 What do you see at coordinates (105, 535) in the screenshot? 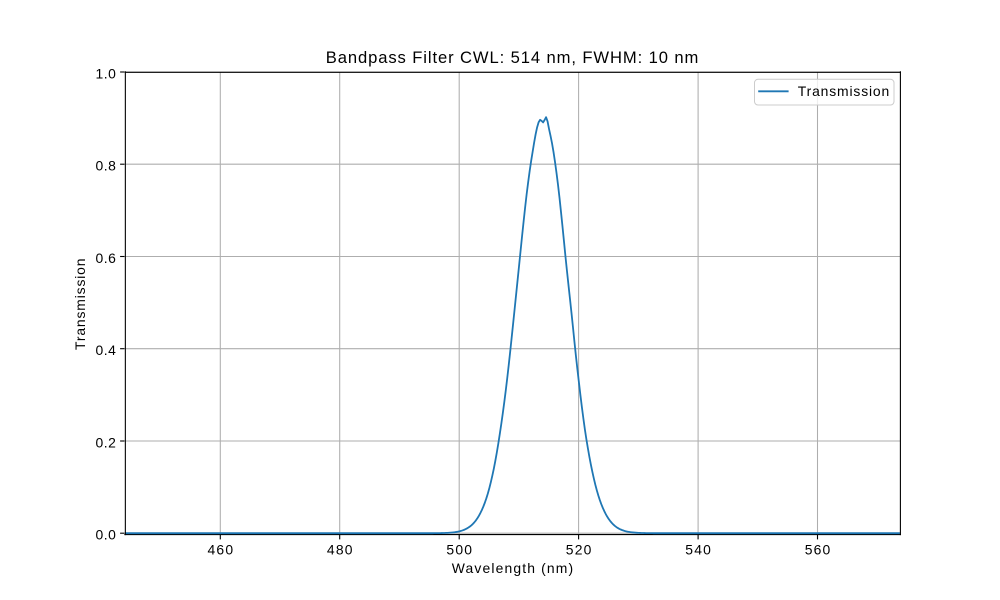
I see `svg-text: 0.0` at bounding box center [105, 535].